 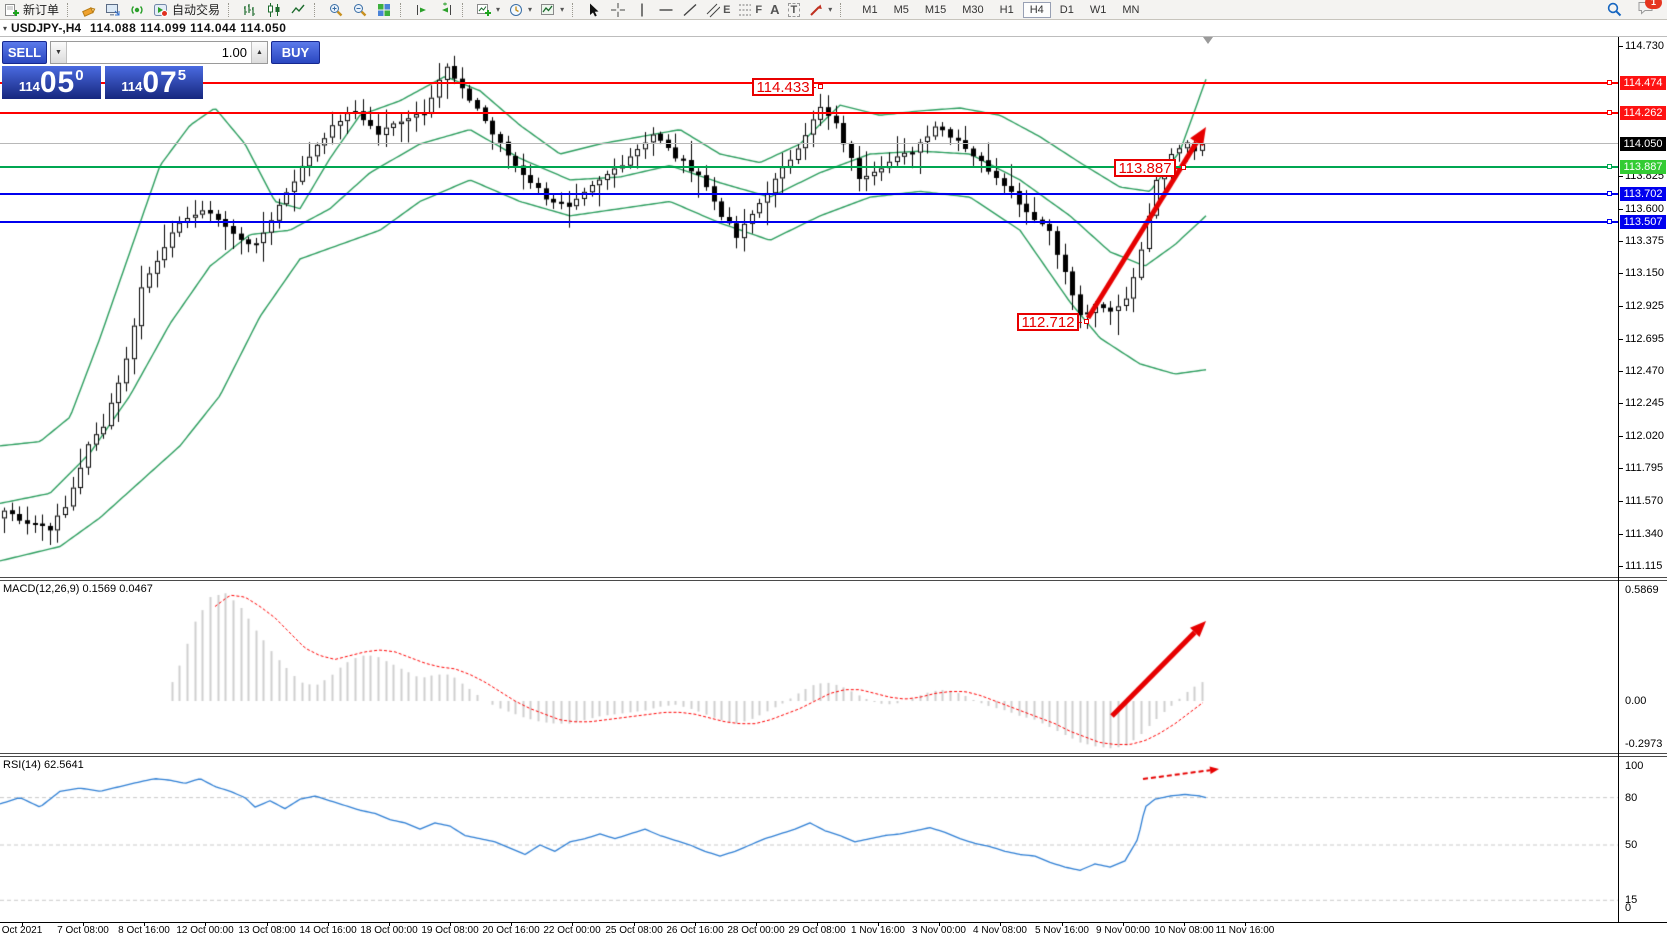 What do you see at coordinates (1053, 322) in the screenshot?
I see `price-label-annotation-112.712: 112.712` at bounding box center [1053, 322].